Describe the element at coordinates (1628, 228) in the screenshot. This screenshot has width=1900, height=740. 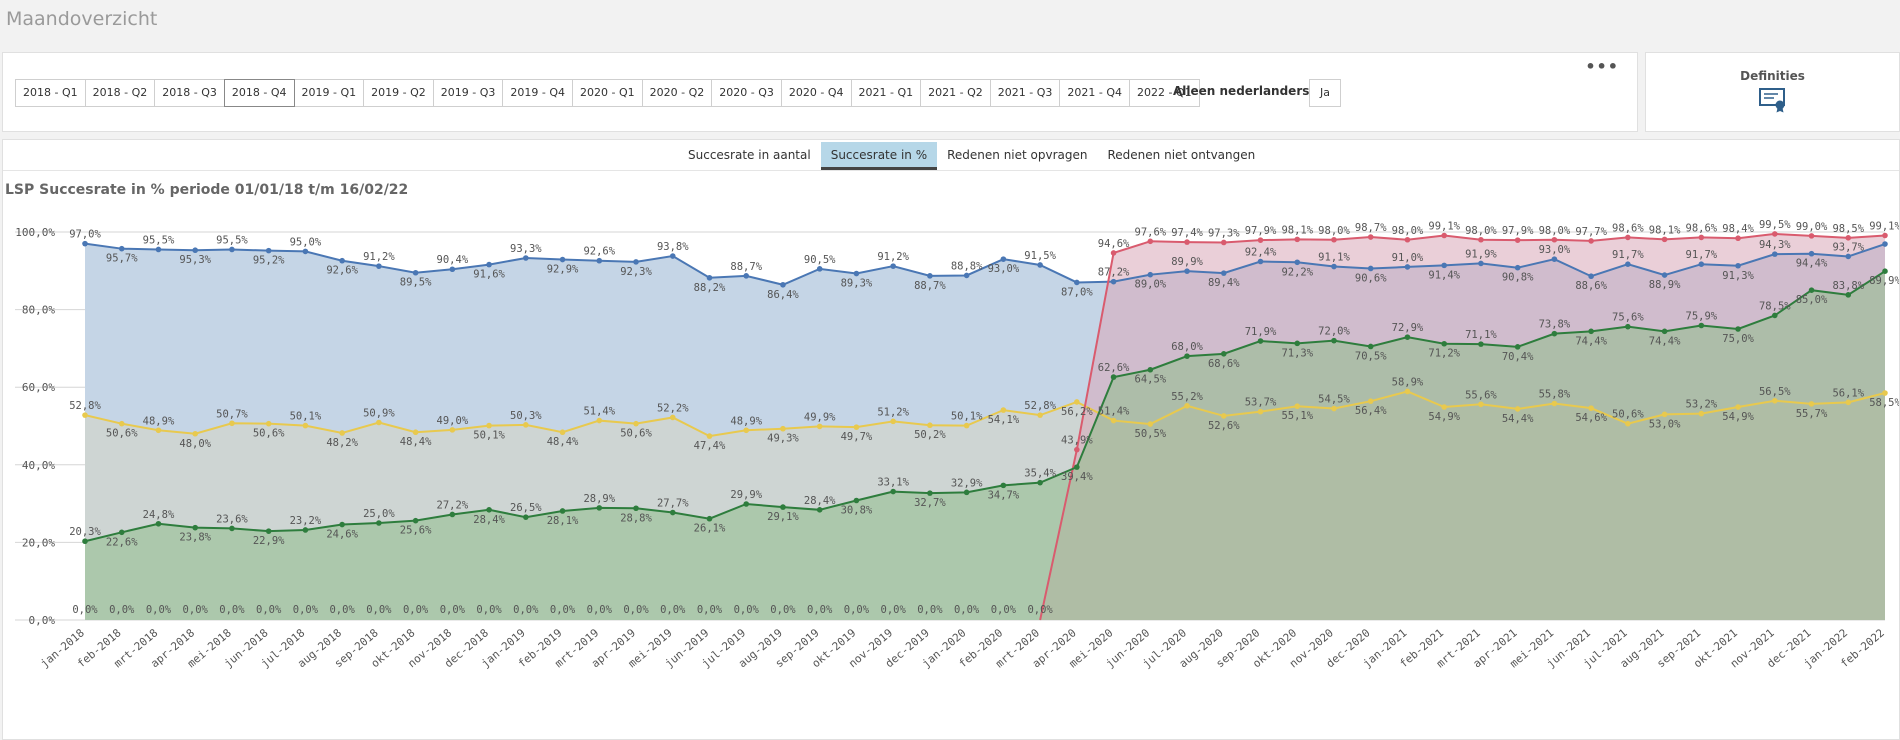
I see `data-label: 98,6%` at that location.